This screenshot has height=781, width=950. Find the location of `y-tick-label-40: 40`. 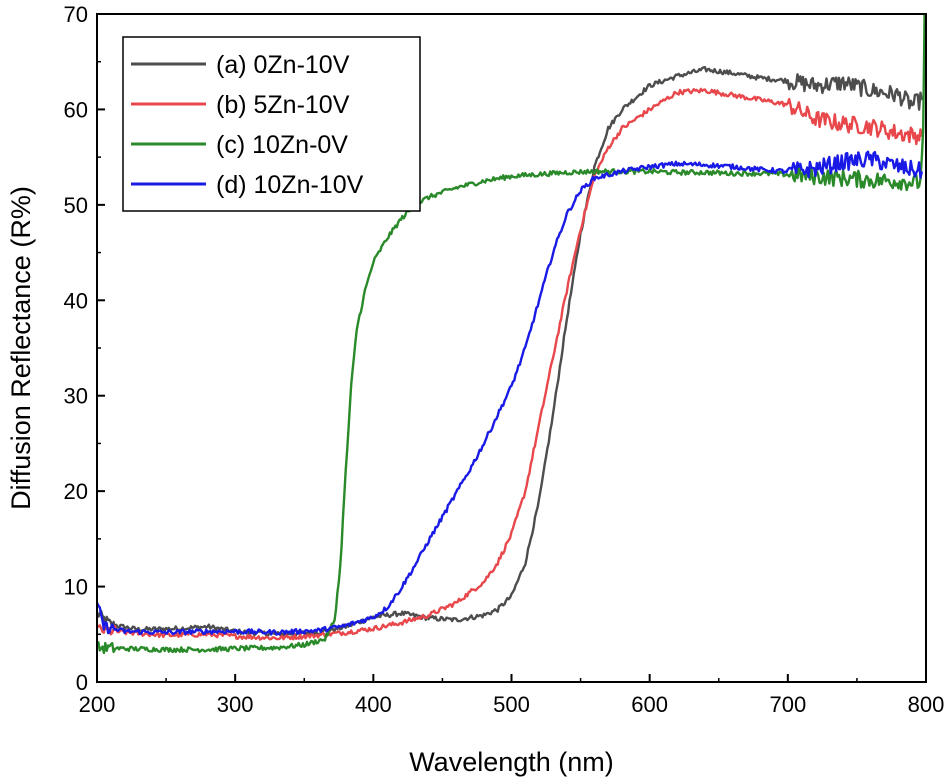

y-tick-label-40: 40 is located at coordinates (76, 300).